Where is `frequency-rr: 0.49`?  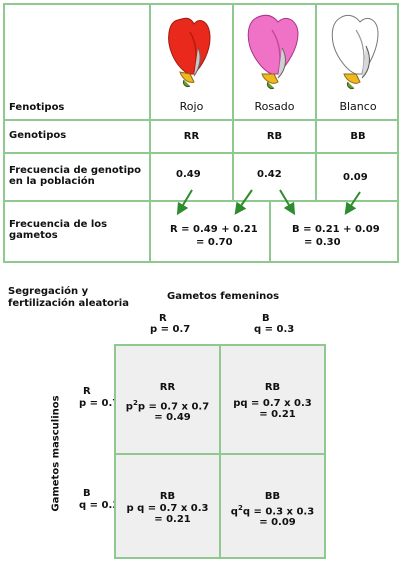
frequency-rr: 0.49 is located at coordinates (188, 174).